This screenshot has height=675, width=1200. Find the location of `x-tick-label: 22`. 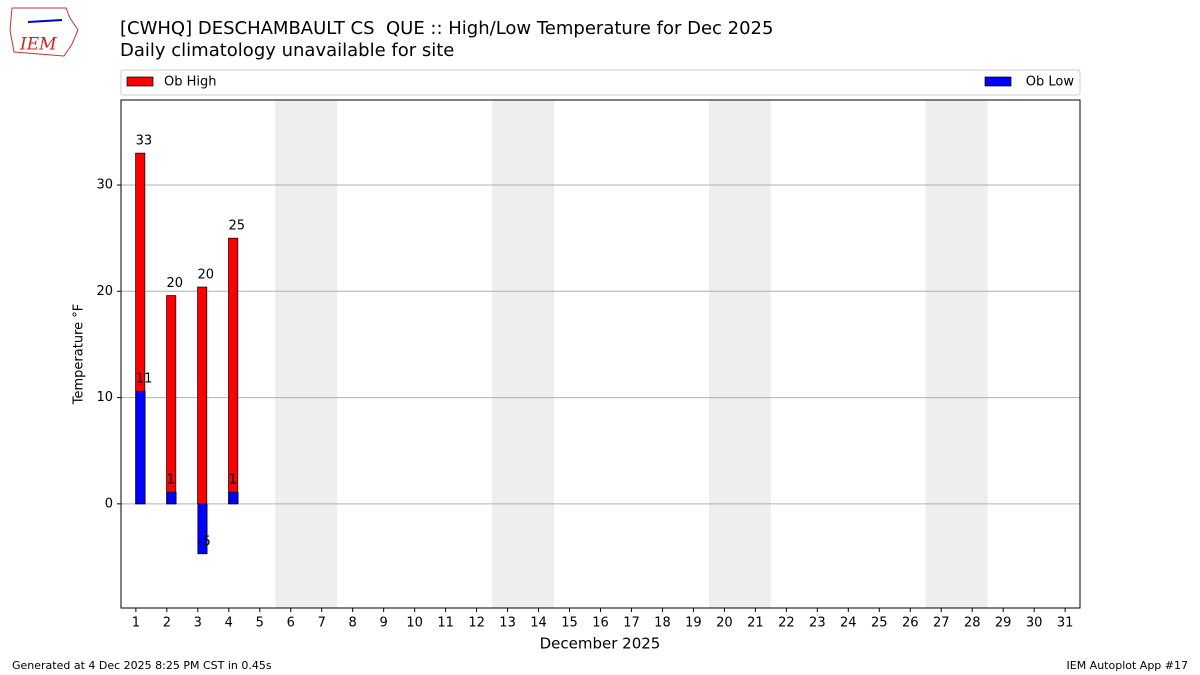

x-tick-label: 22 is located at coordinates (786, 623).